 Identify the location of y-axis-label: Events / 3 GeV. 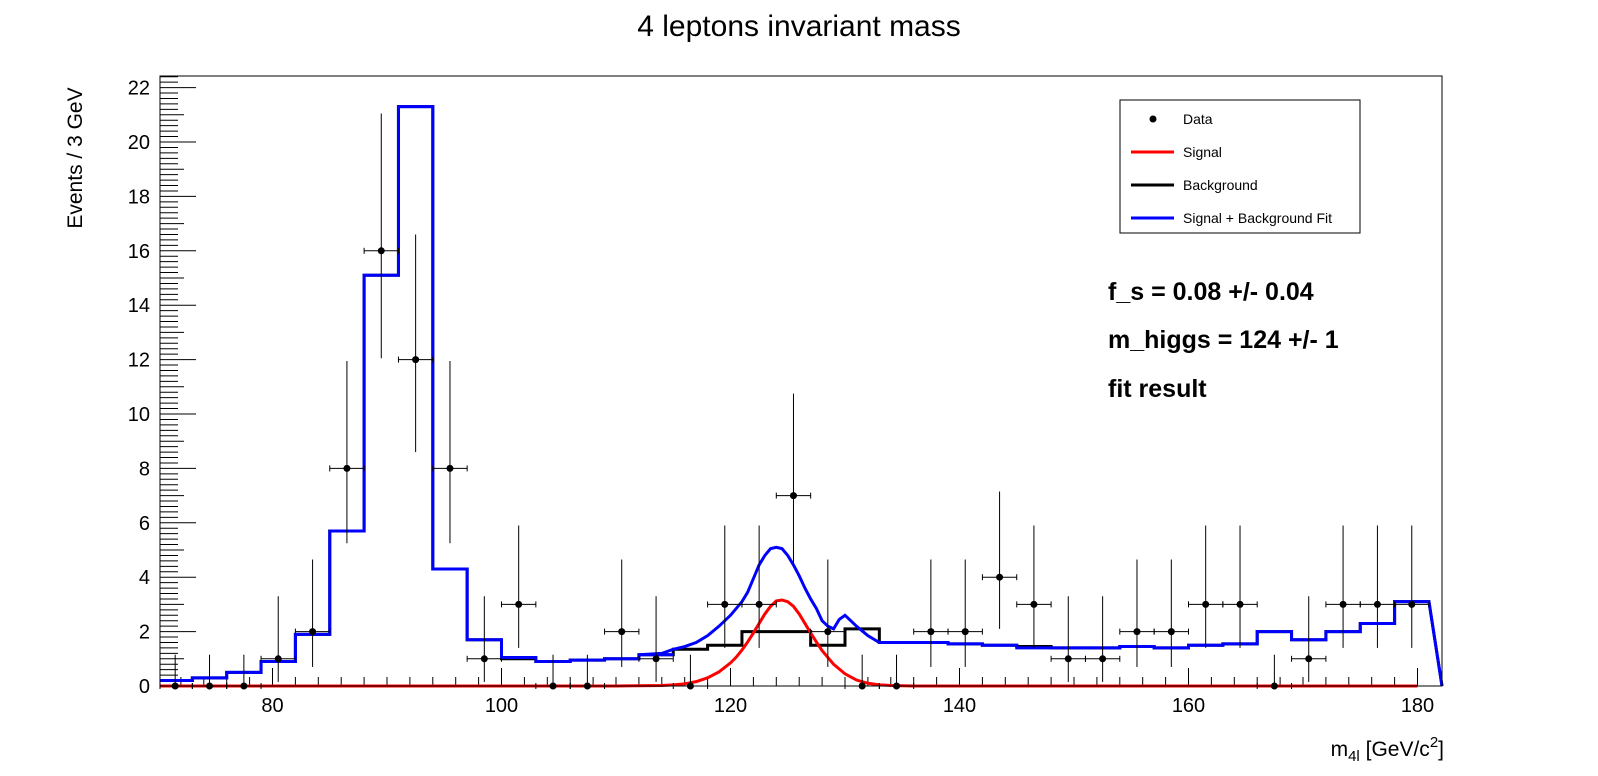
(75, 157).